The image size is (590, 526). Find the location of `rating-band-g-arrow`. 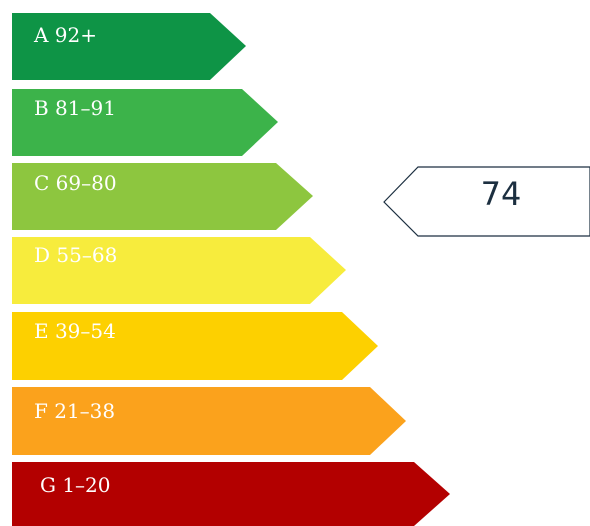

rating-band-g-arrow is located at coordinates (231, 494).